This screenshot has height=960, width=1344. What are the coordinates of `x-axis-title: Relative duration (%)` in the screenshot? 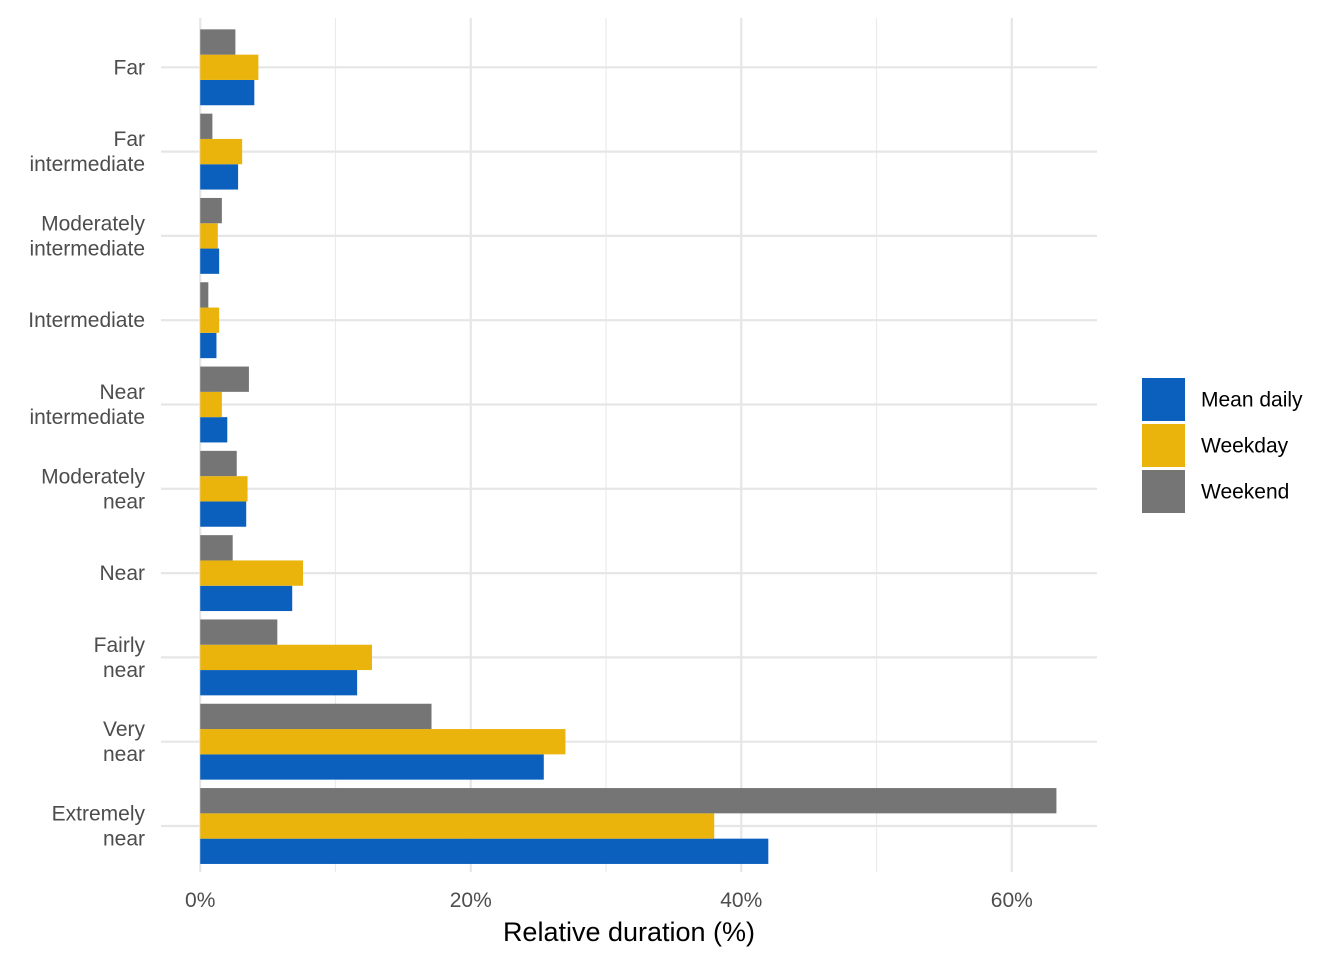 It's located at (629, 932).